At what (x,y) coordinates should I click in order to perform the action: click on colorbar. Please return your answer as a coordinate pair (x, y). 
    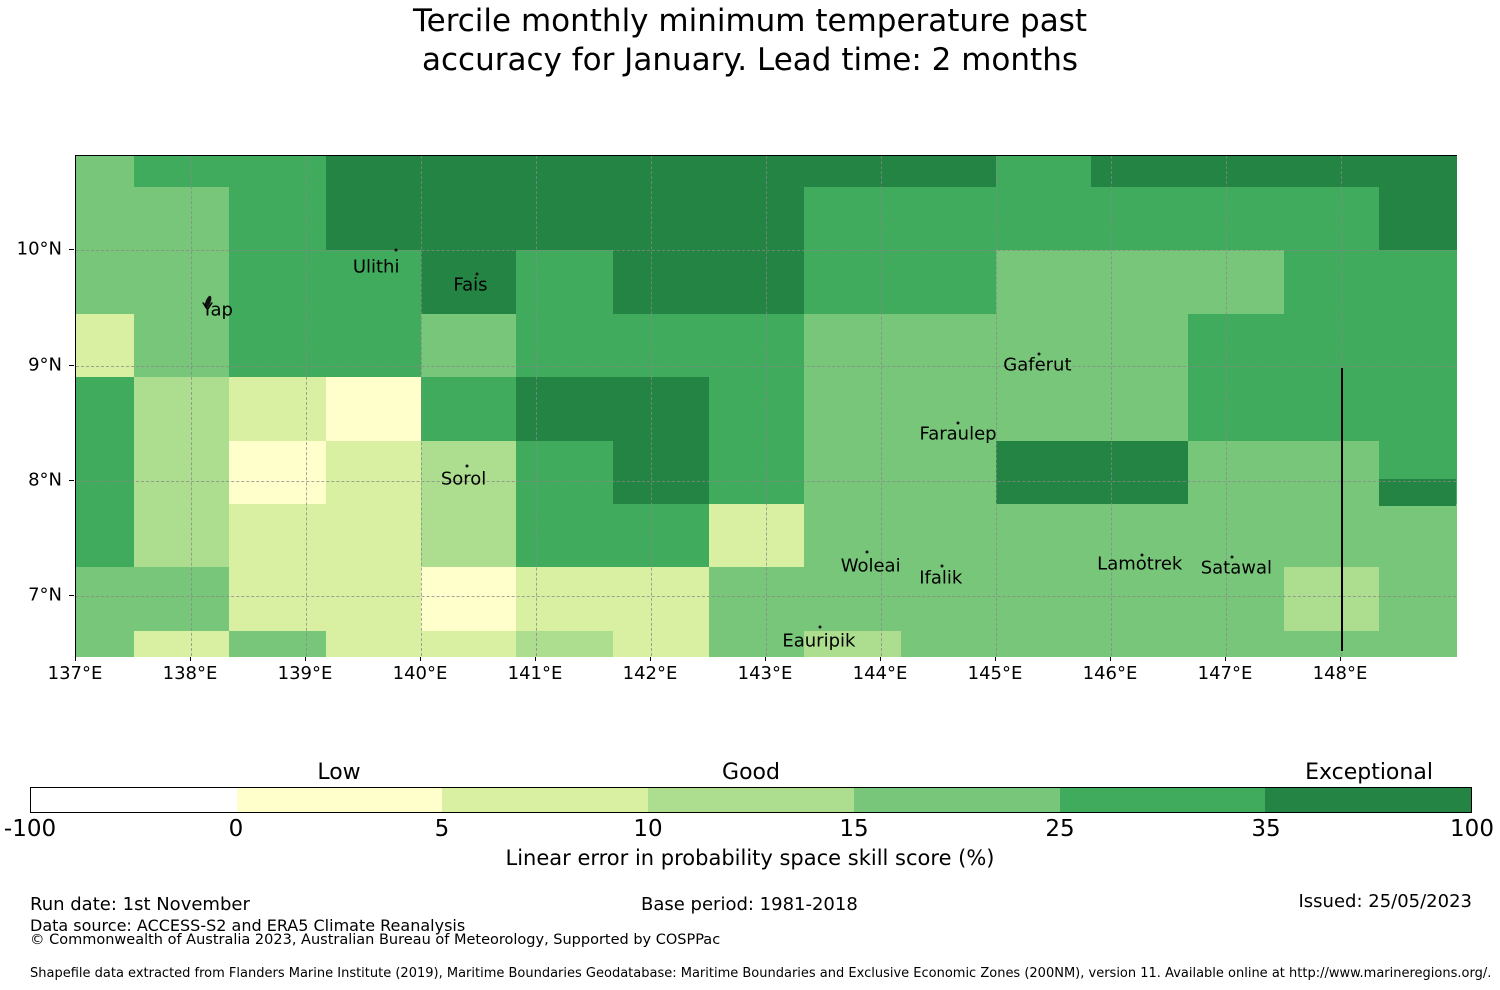
    Looking at the image, I should click on (751, 800).